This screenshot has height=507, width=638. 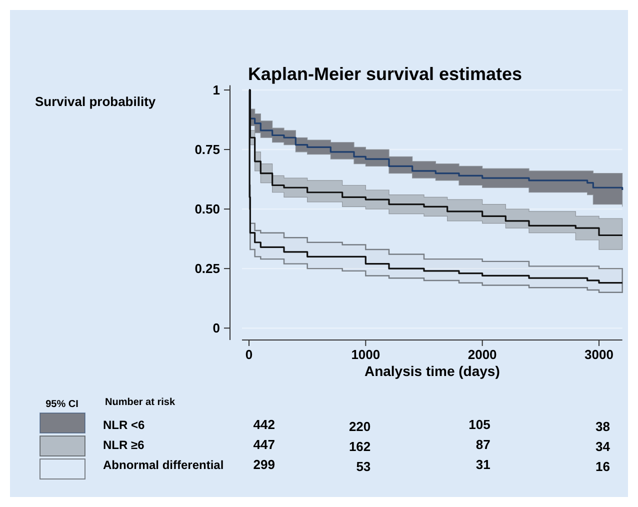 I want to click on x-tick-label: 3000, so click(x=599, y=354).